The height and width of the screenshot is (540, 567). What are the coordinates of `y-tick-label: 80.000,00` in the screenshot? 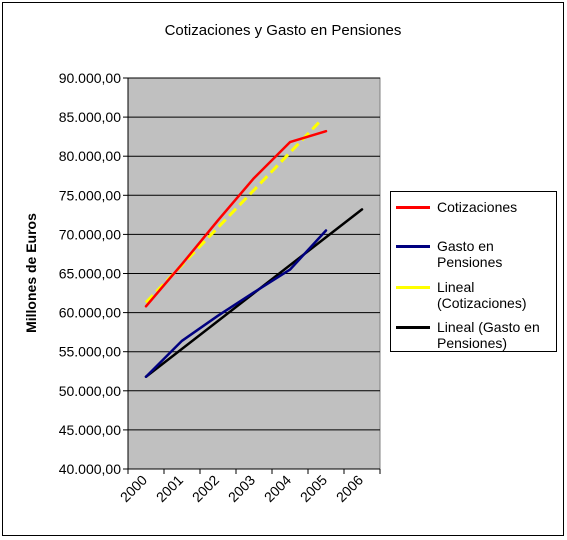 It's located at (90, 156).